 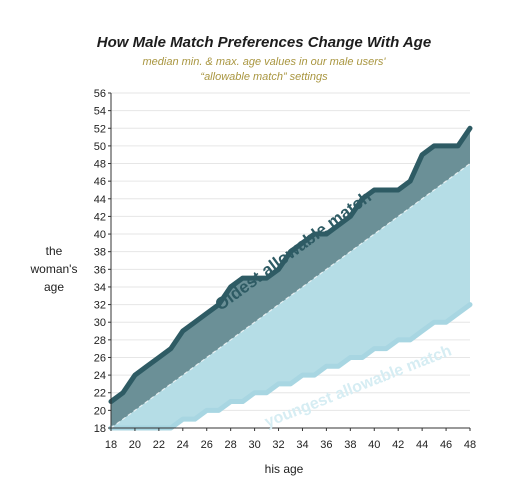 What do you see at coordinates (374, 445) in the screenshot?
I see `x-tick-label-40: 40` at bounding box center [374, 445].